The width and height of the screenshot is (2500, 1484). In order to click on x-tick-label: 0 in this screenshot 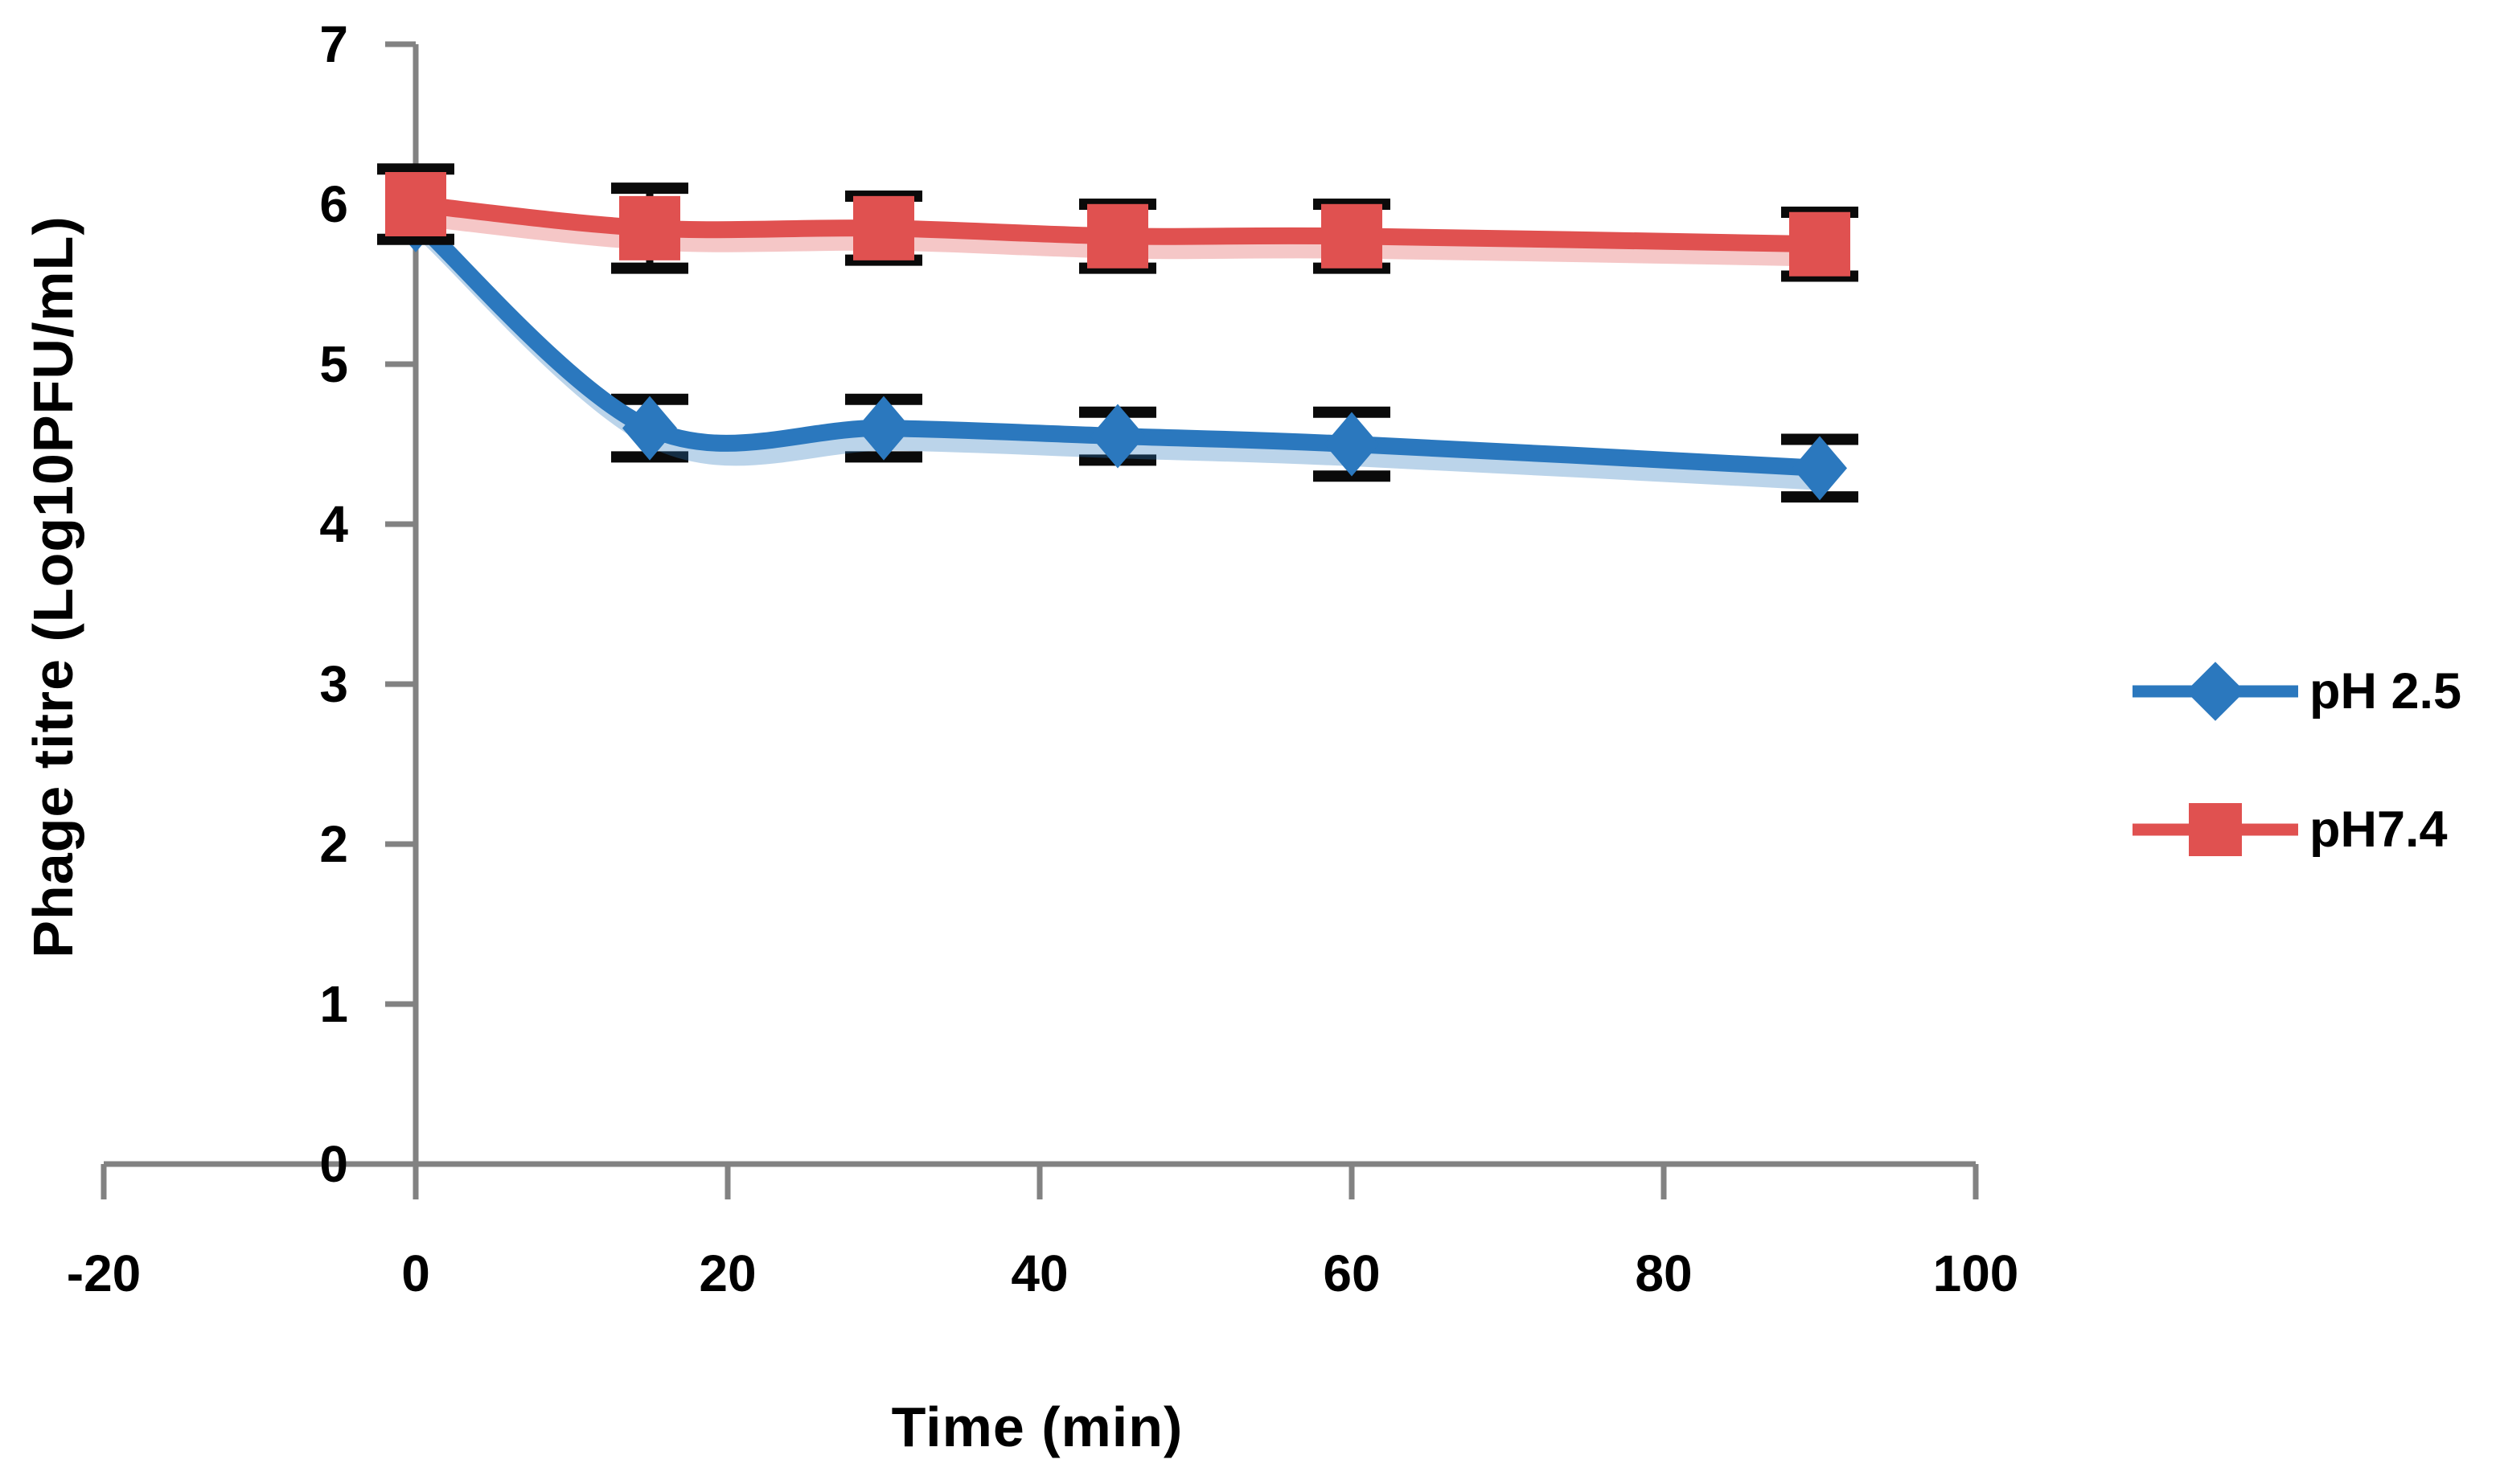, I will do `click(416, 1273)`.